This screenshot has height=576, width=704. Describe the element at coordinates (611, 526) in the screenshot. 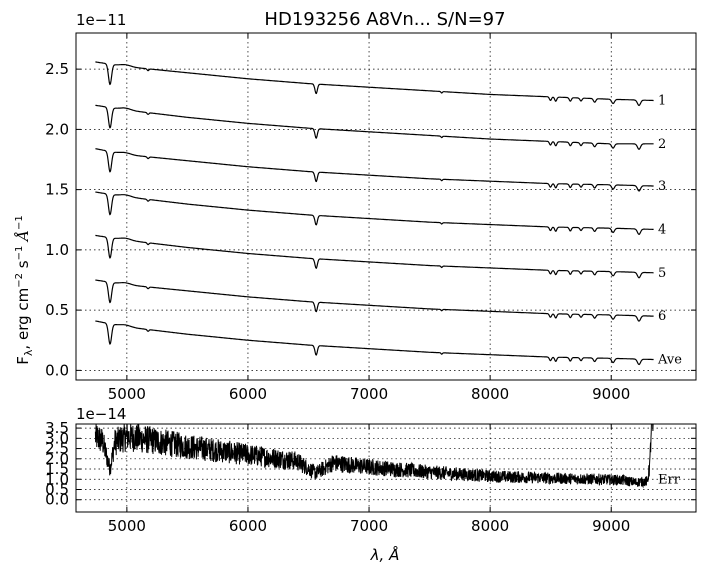

I see `bottom-xtick-label: 9000` at that location.